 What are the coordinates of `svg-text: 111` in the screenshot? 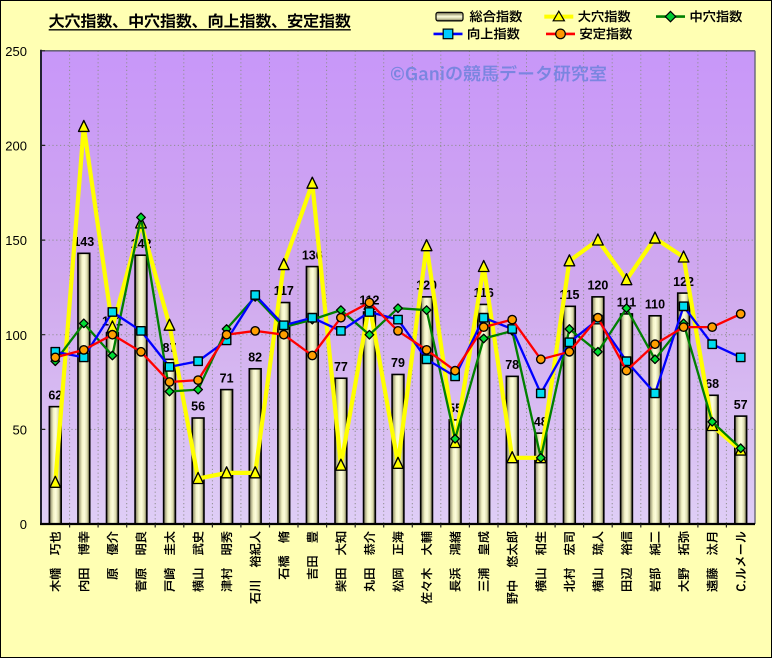 It's located at (627, 303).